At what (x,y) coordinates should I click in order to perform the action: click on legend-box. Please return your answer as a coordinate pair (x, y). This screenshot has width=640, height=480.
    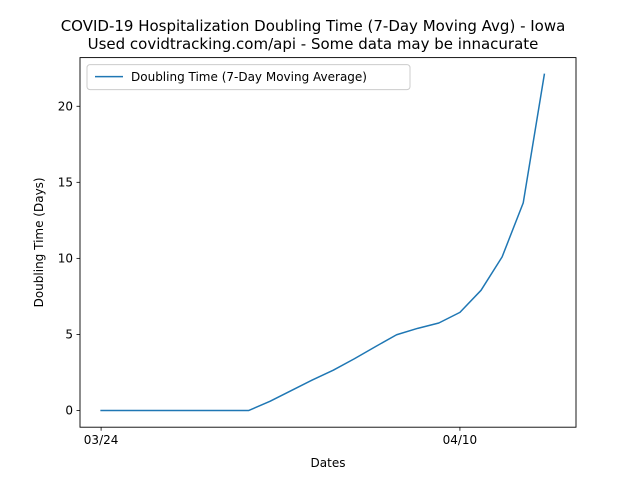
    Looking at the image, I should click on (248, 77).